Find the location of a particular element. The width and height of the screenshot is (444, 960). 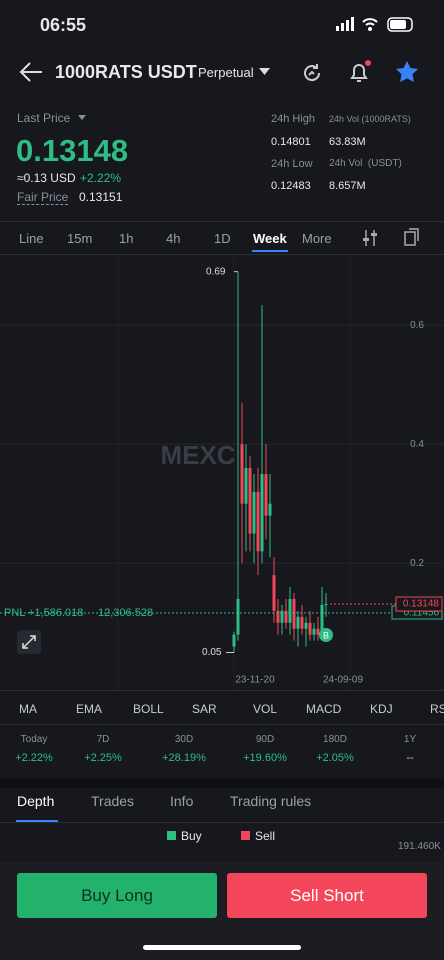

interval-tab: Week is located at coordinates (270, 238).